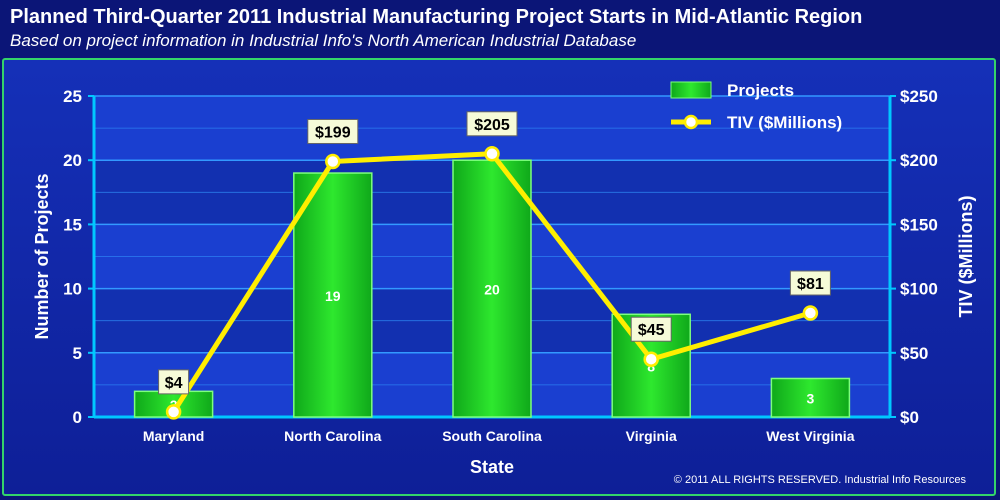  What do you see at coordinates (966, 256) in the screenshot?
I see `y2-axis-title: TIV ($Millions)` at bounding box center [966, 256].